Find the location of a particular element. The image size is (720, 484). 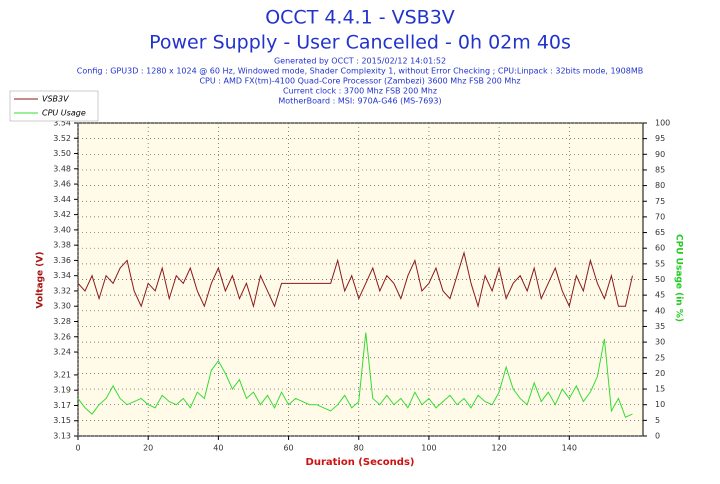

y2-tick-label: 5 is located at coordinates (657, 420).